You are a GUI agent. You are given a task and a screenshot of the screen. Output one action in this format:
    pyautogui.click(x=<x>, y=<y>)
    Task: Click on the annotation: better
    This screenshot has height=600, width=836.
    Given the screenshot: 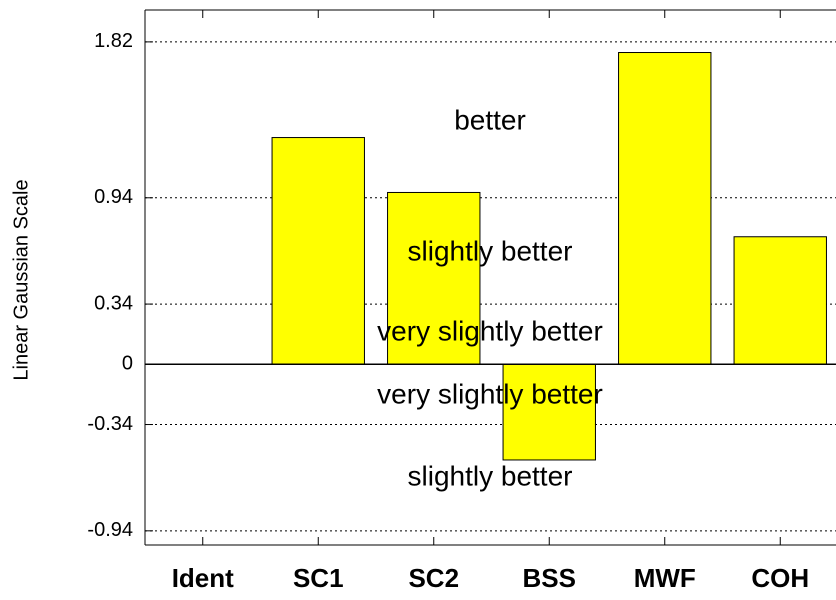 What is the action you would take?
    pyautogui.click(x=490, y=119)
    